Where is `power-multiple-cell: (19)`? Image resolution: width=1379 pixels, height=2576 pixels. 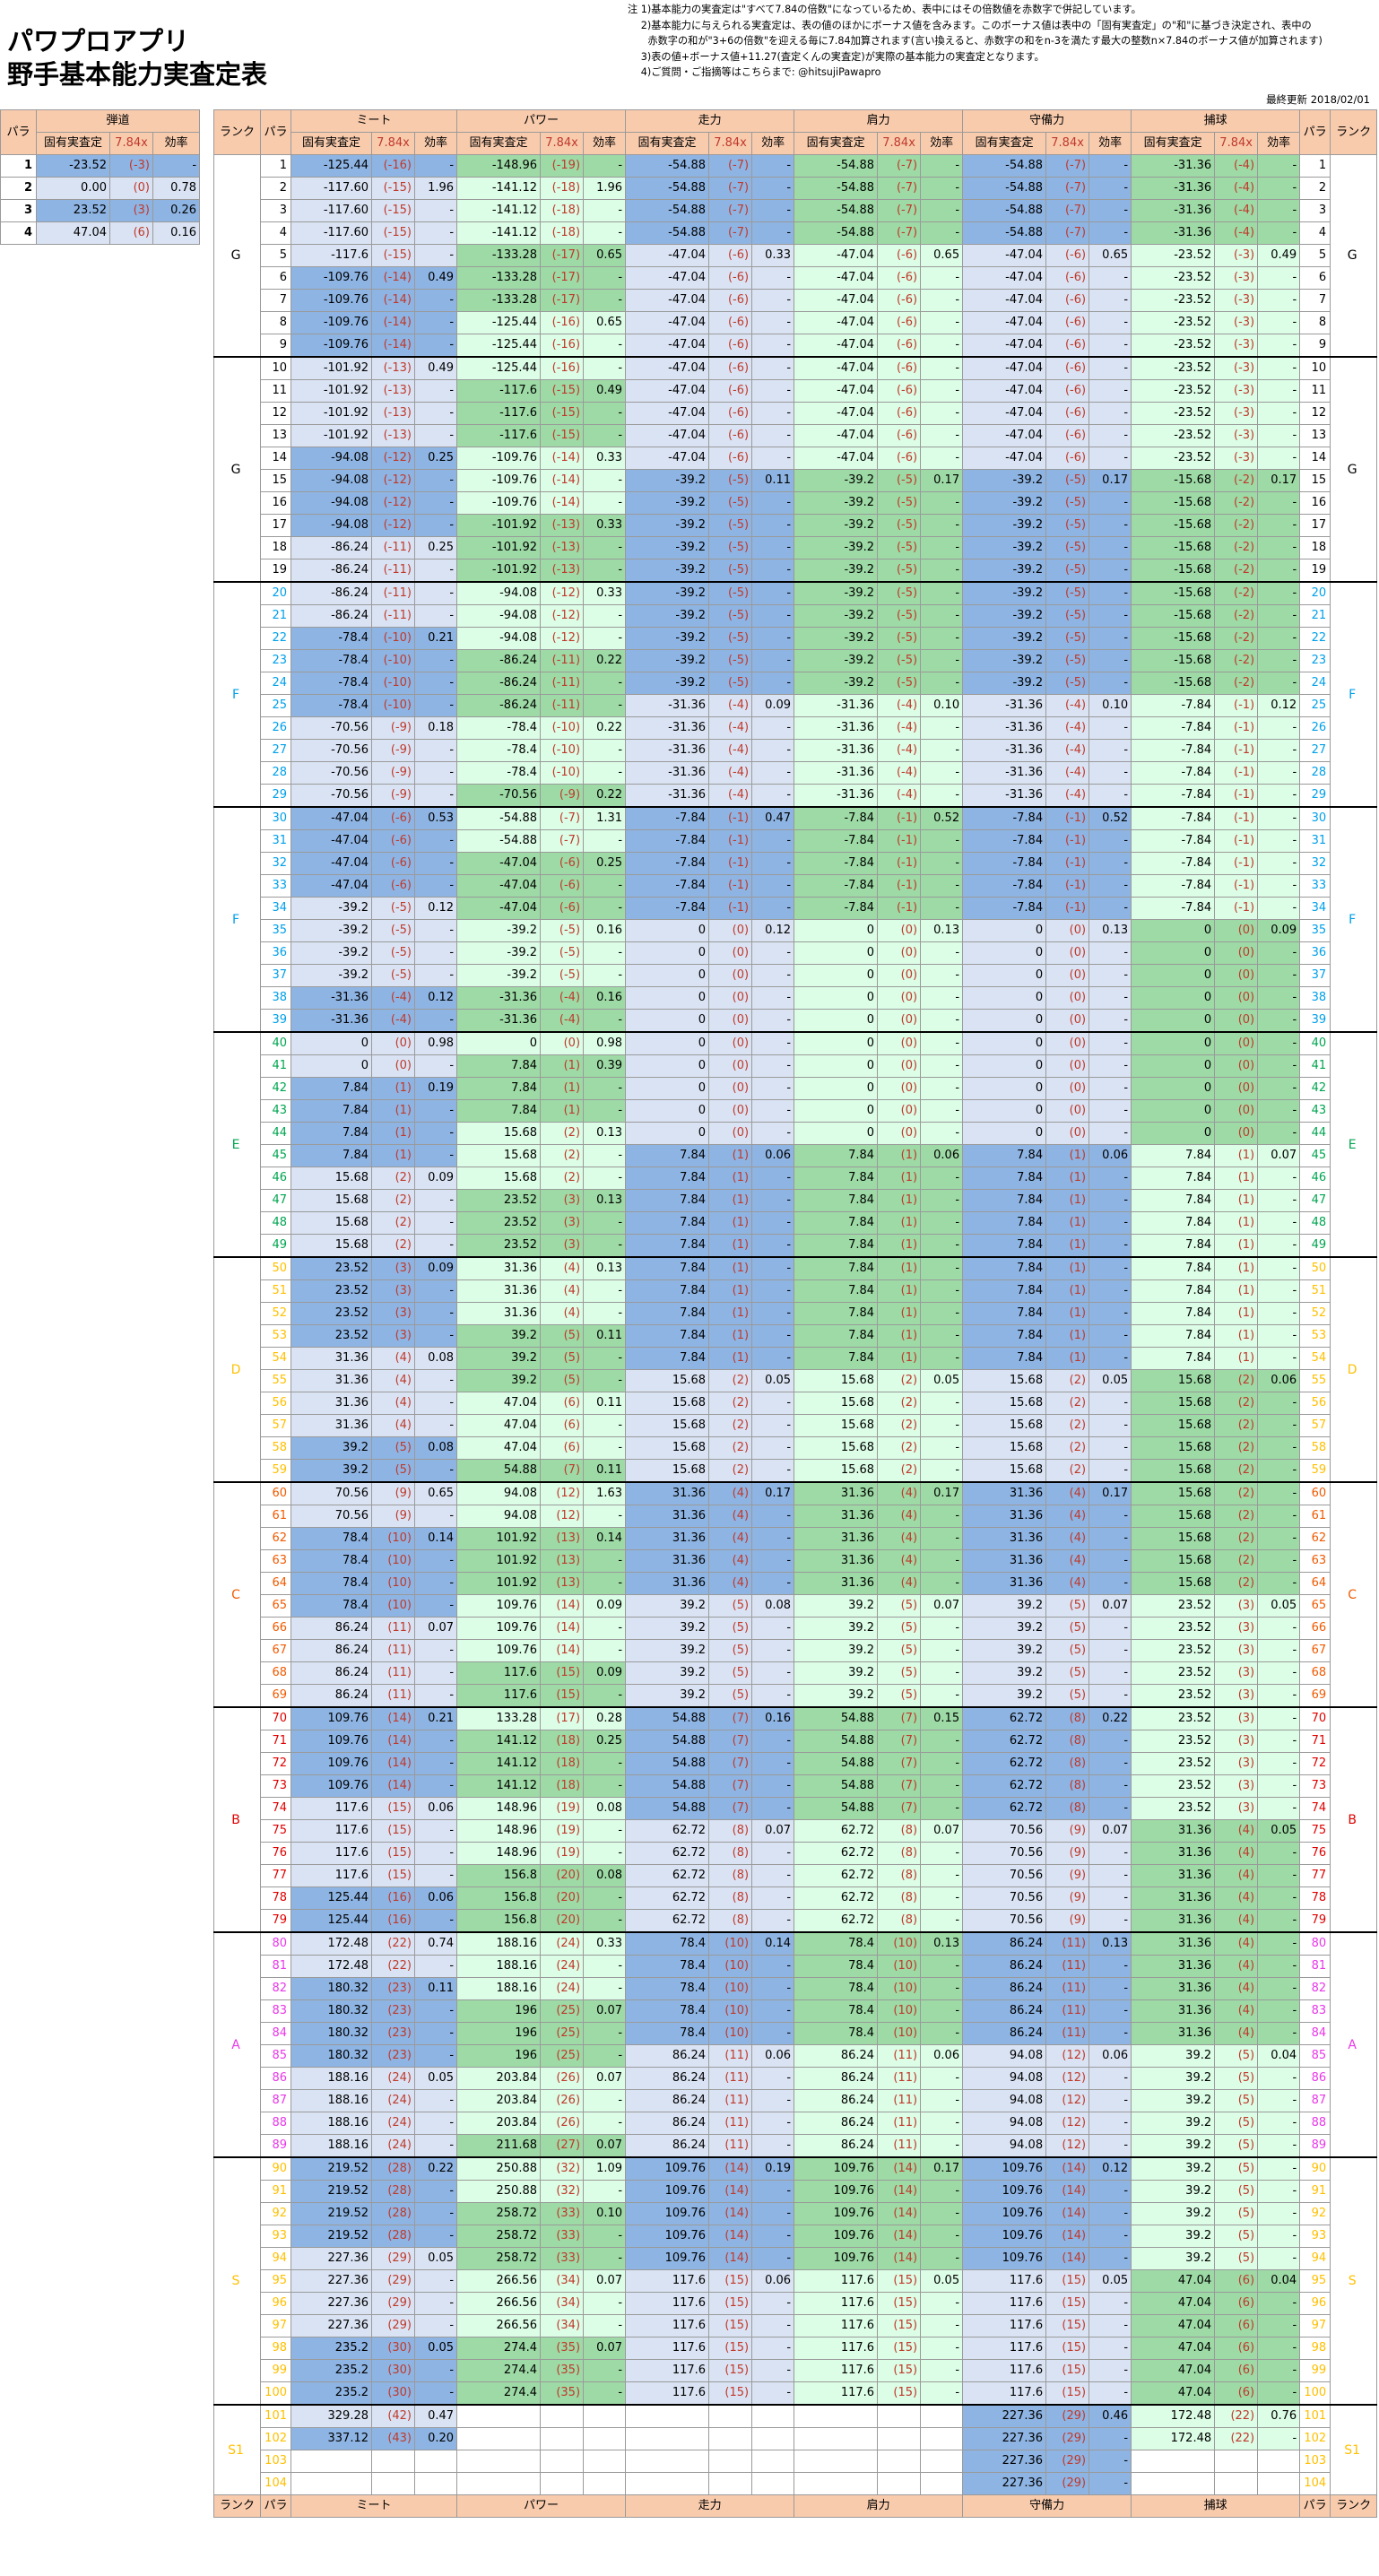 power-multiple-cell: (19) is located at coordinates (563, 1853).